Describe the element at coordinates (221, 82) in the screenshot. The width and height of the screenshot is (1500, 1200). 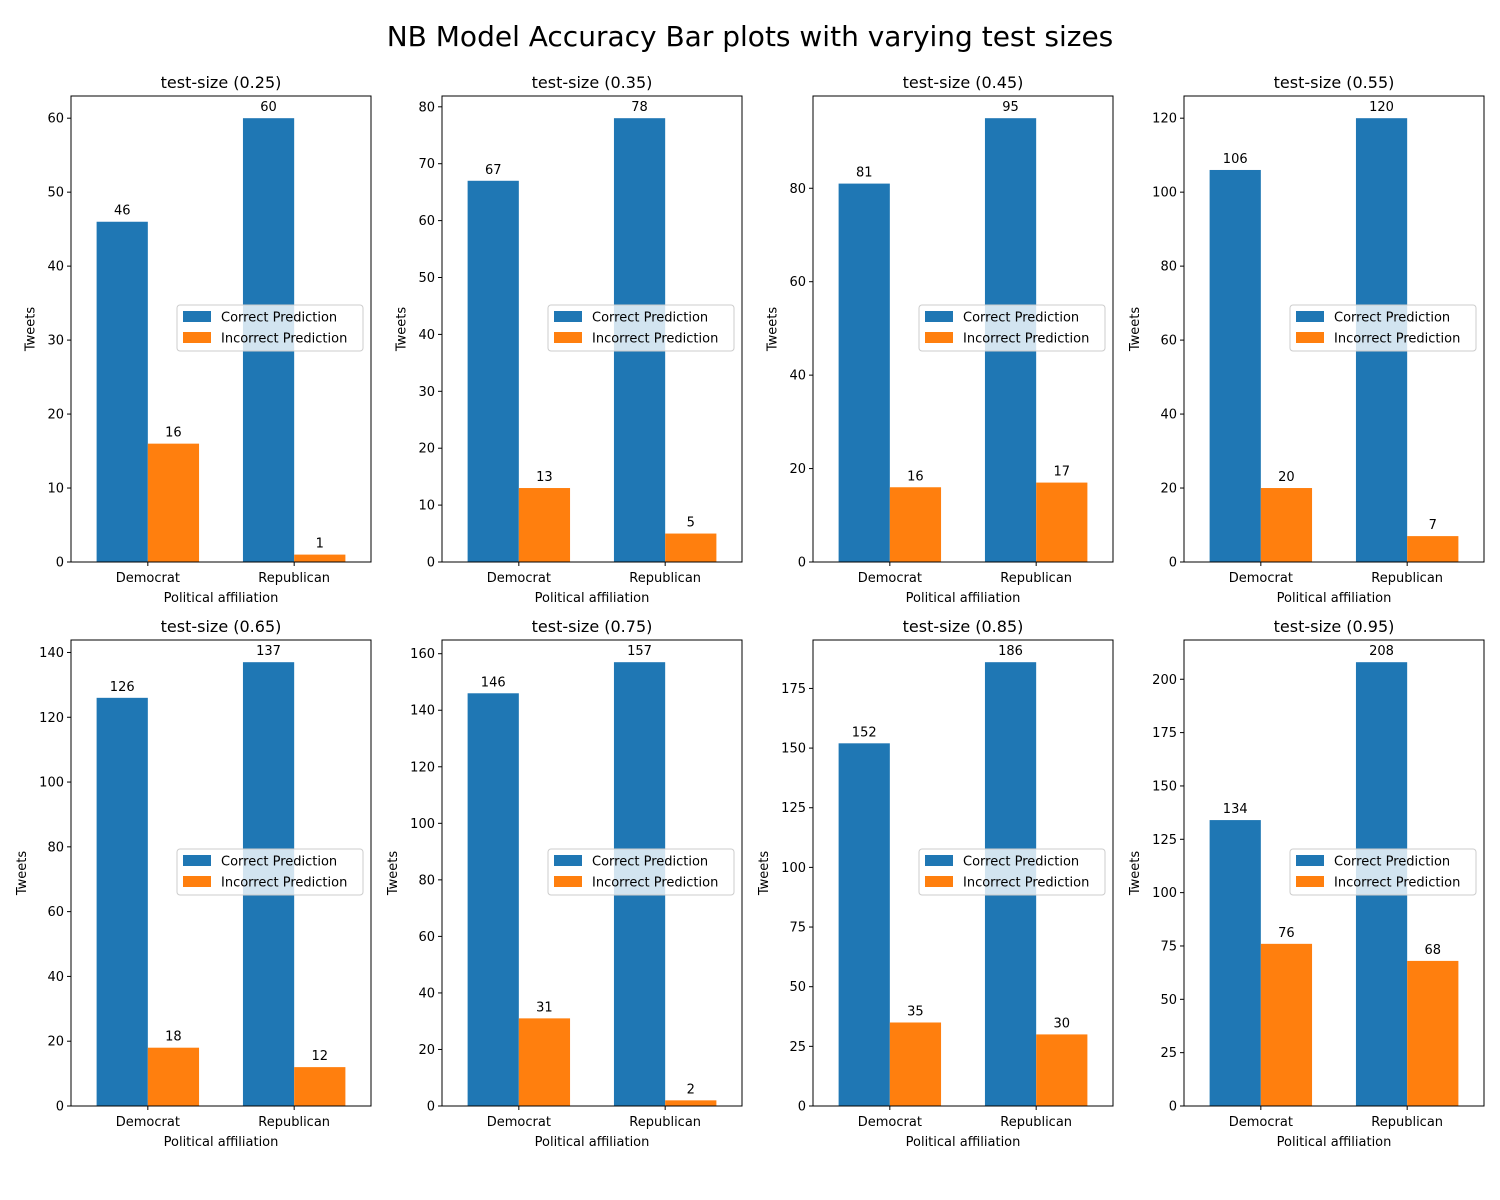
I see `panel-title: test-size (0.25)` at that location.